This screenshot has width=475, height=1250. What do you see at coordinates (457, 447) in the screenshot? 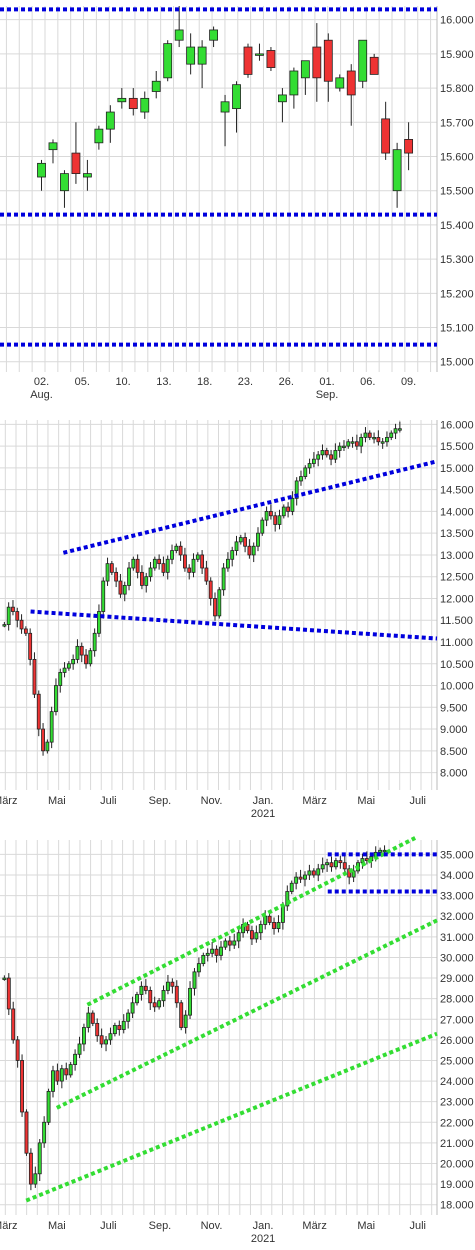
I see `y-tick-label: 15.500` at bounding box center [457, 447].